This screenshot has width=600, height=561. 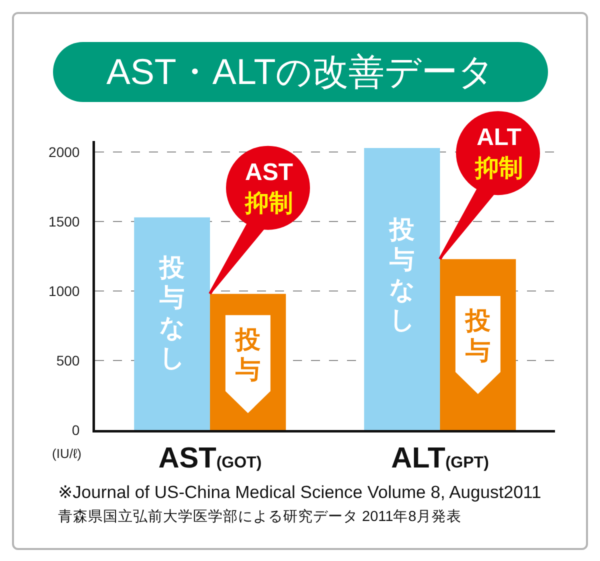 I want to click on text: 投与, so click(x=477, y=336).